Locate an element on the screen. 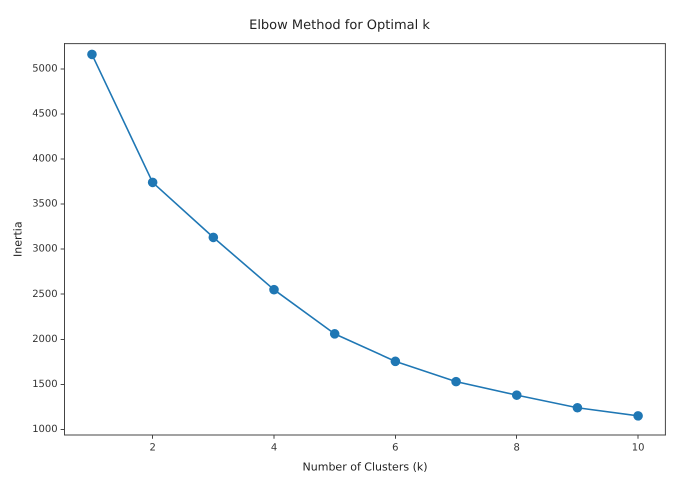 Image resolution: width=679 pixels, height=486 pixels. y-tick-label: 3500 is located at coordinates (45, 204).